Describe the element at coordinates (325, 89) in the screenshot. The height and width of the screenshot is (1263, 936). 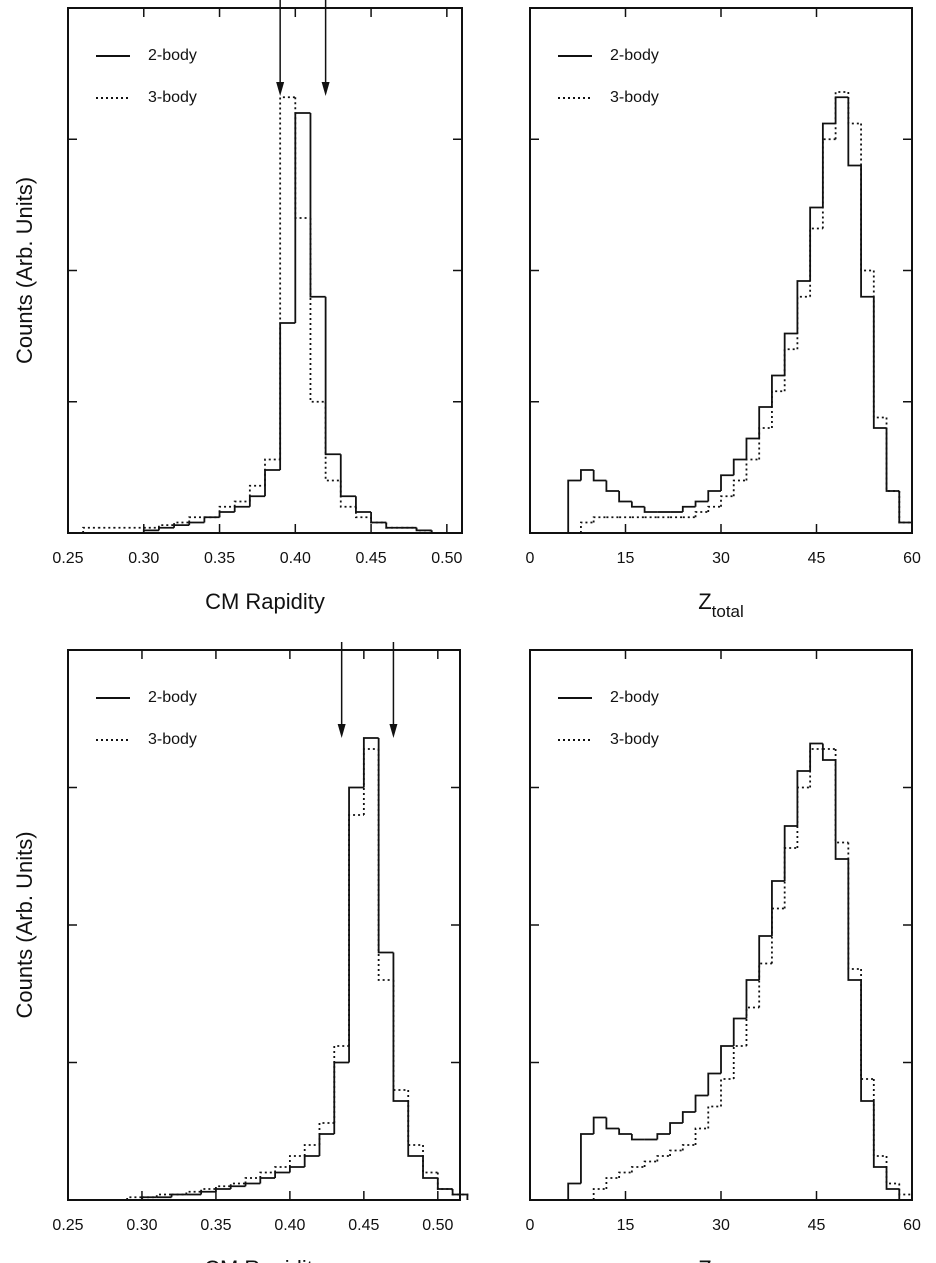
I see `arrow-head` at that location.